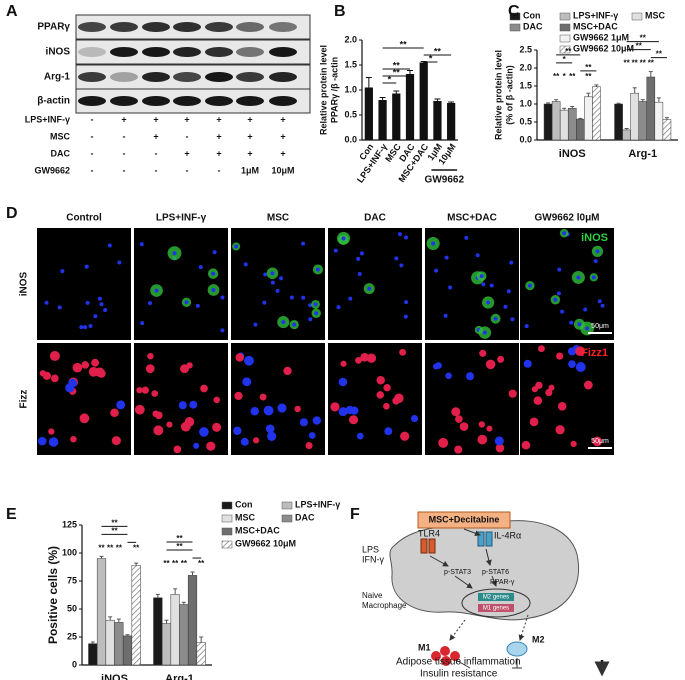  I want to click on arrow, so click(439, 561).